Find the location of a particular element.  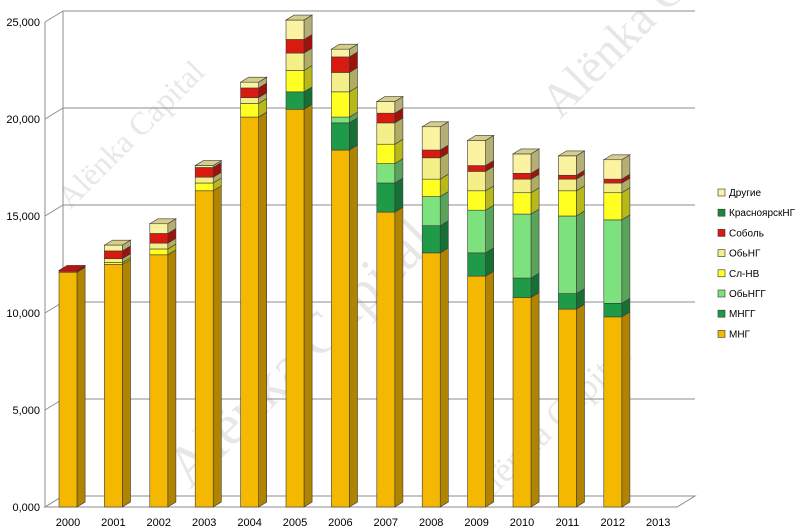

bar-stack-2007 is located at coordinates (389, 302).